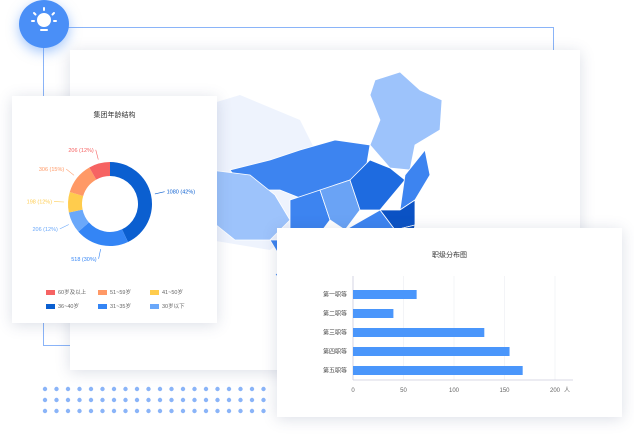 This screenshot has height=434, width=634. What do you see at coordinates (154, 400) in the screenshot?
I see `dot-grid` at bounding box center [154, 400].